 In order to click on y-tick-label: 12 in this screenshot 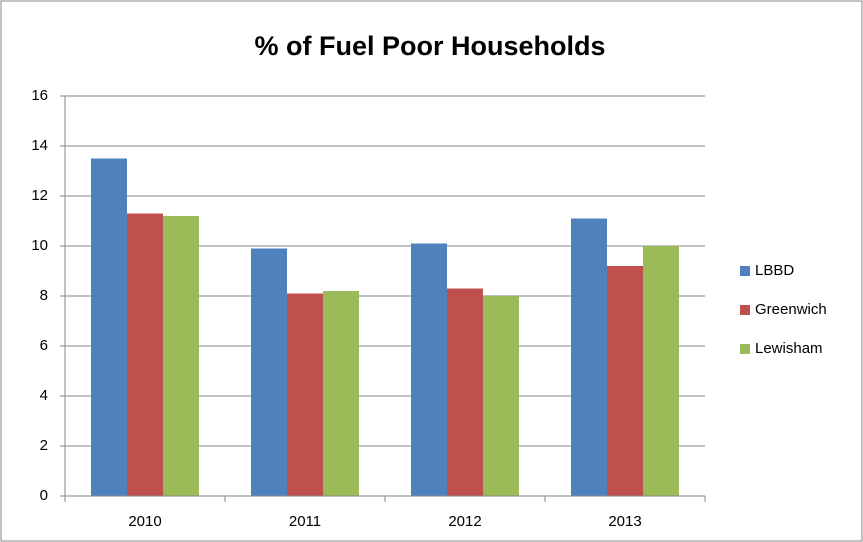, I will do `click(39, 195)`.